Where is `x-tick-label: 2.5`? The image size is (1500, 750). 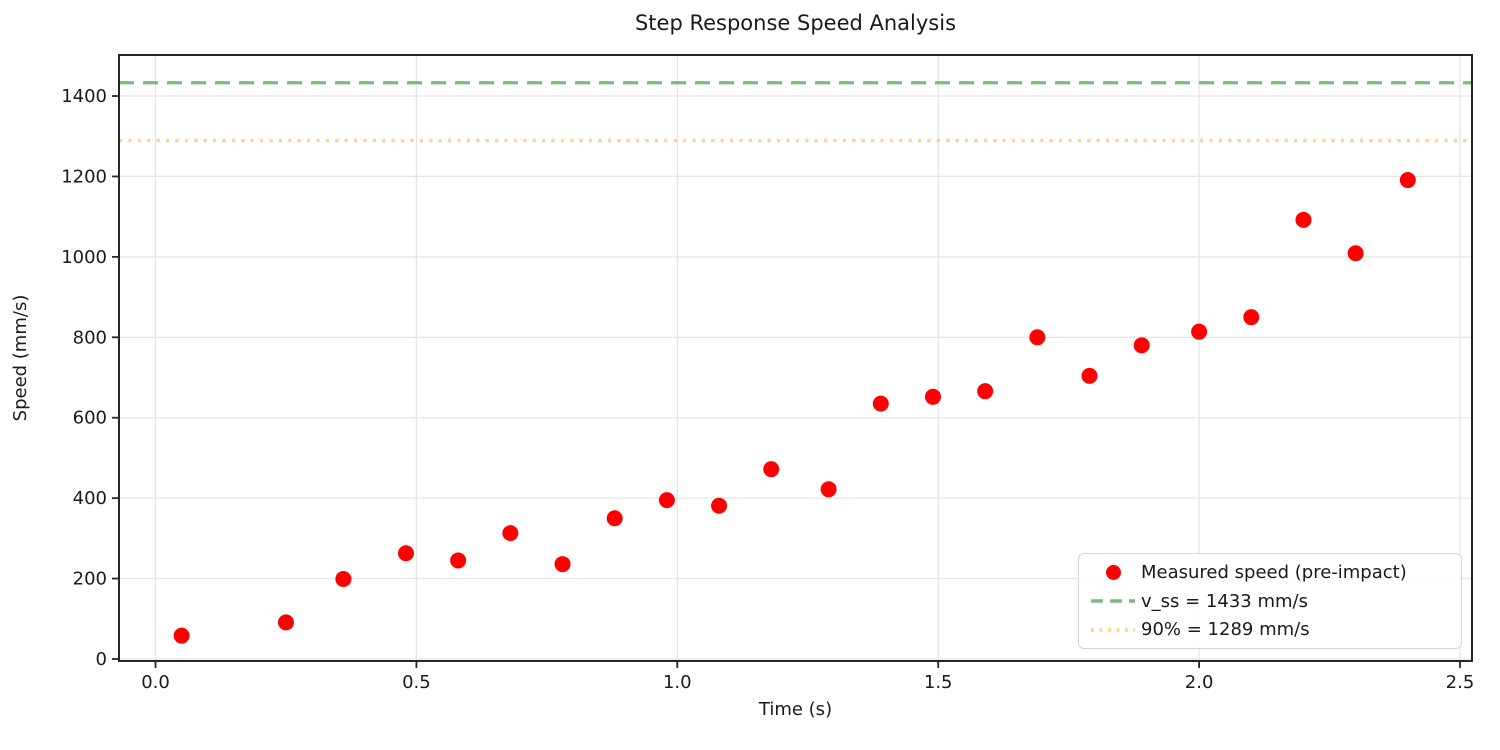 x-tick-label: 2.5 is located at coordinates (1460, 682).